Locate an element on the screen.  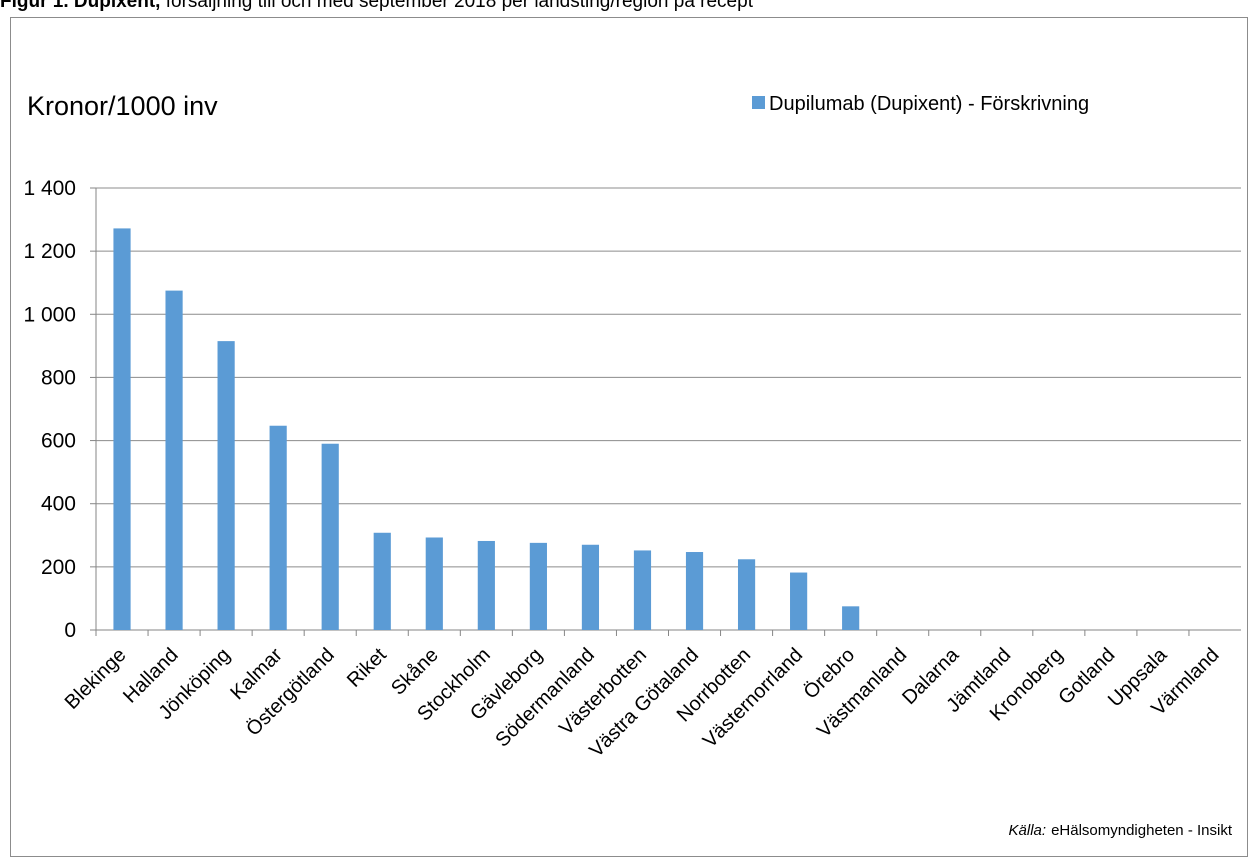
legend: Dupilumab (Dupixent) - Förskrivning is located at coordinates (920, 104).